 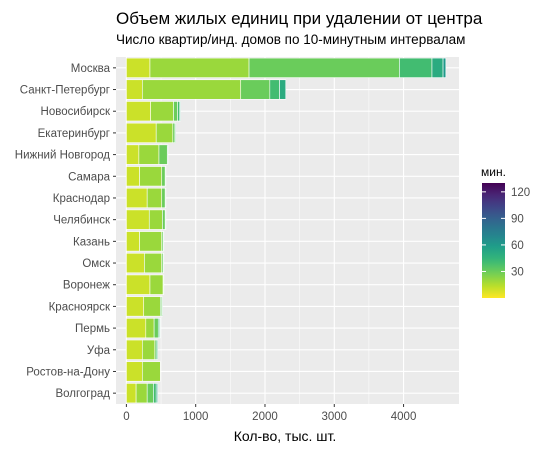 What do you see at coordinates (82, 221) in the screenshot?
I see `y-tick-label: Челябинск` at bounding box center [82, 221].